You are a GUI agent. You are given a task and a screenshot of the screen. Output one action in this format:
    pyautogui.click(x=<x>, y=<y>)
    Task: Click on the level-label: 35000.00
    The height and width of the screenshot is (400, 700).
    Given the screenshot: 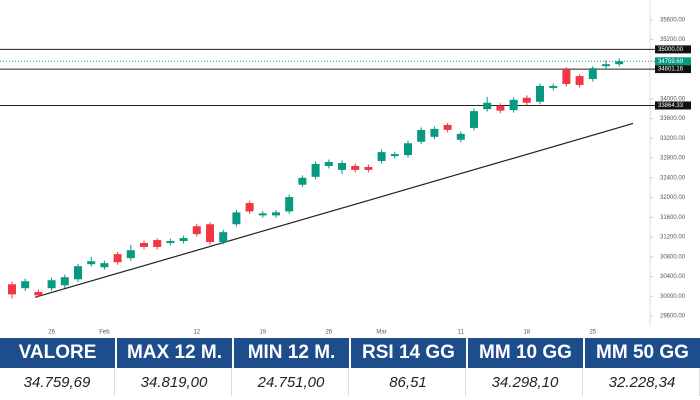 What is the action you would take?
    pyautogui.click(x=671, y=50)
    